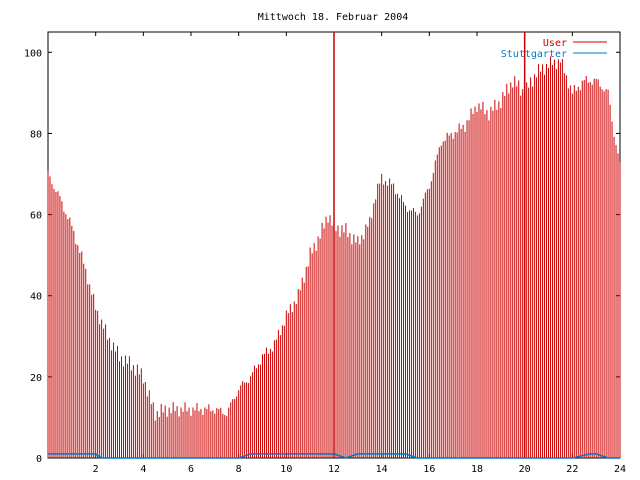 This screenshot has width=640, height=480. I want to click on stuttgarter-line, so click(334, 456).